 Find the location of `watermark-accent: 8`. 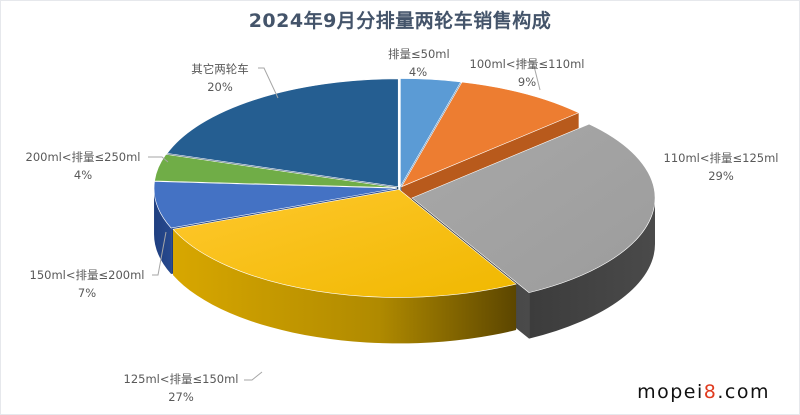

watermark-accent: 8 is located at coordinates (710, 392).